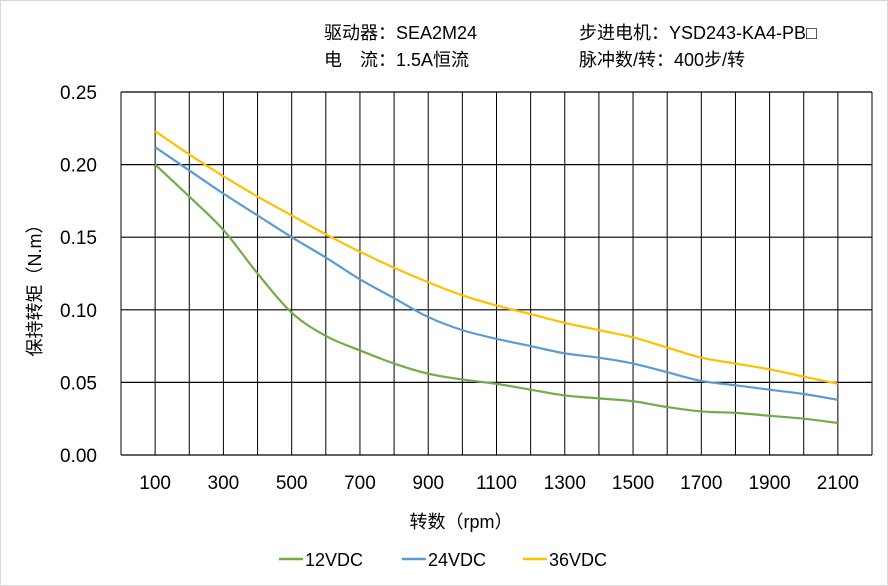 The width and height of the screenshot is (888, 586). Describe the element at coordinates (457, 560) in the screenshot. I see `legend-label-24VDC: 24VDC` at that location.